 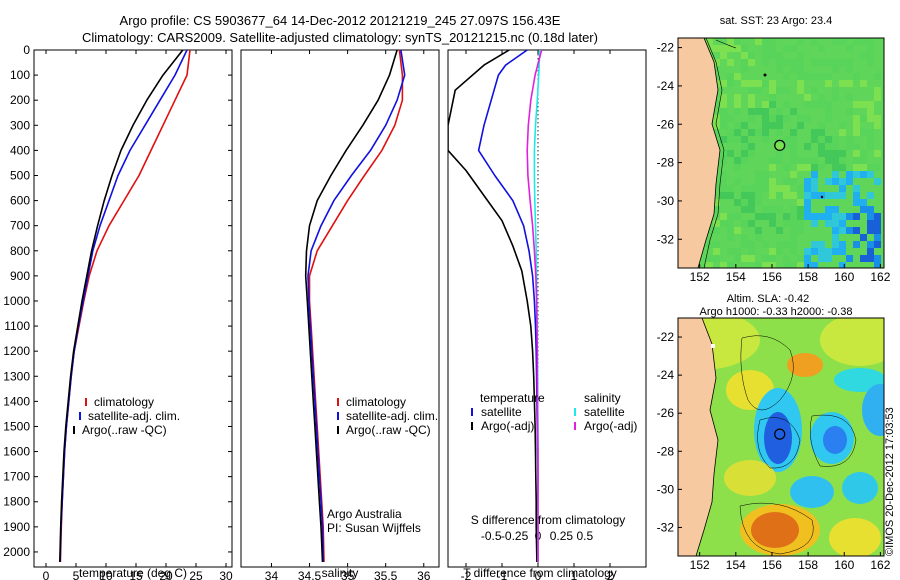 What do you see at coordinates (602, 398) in the screenshot?
I see `legend-title-salinity: salinity` at bounding box center [602, 398].